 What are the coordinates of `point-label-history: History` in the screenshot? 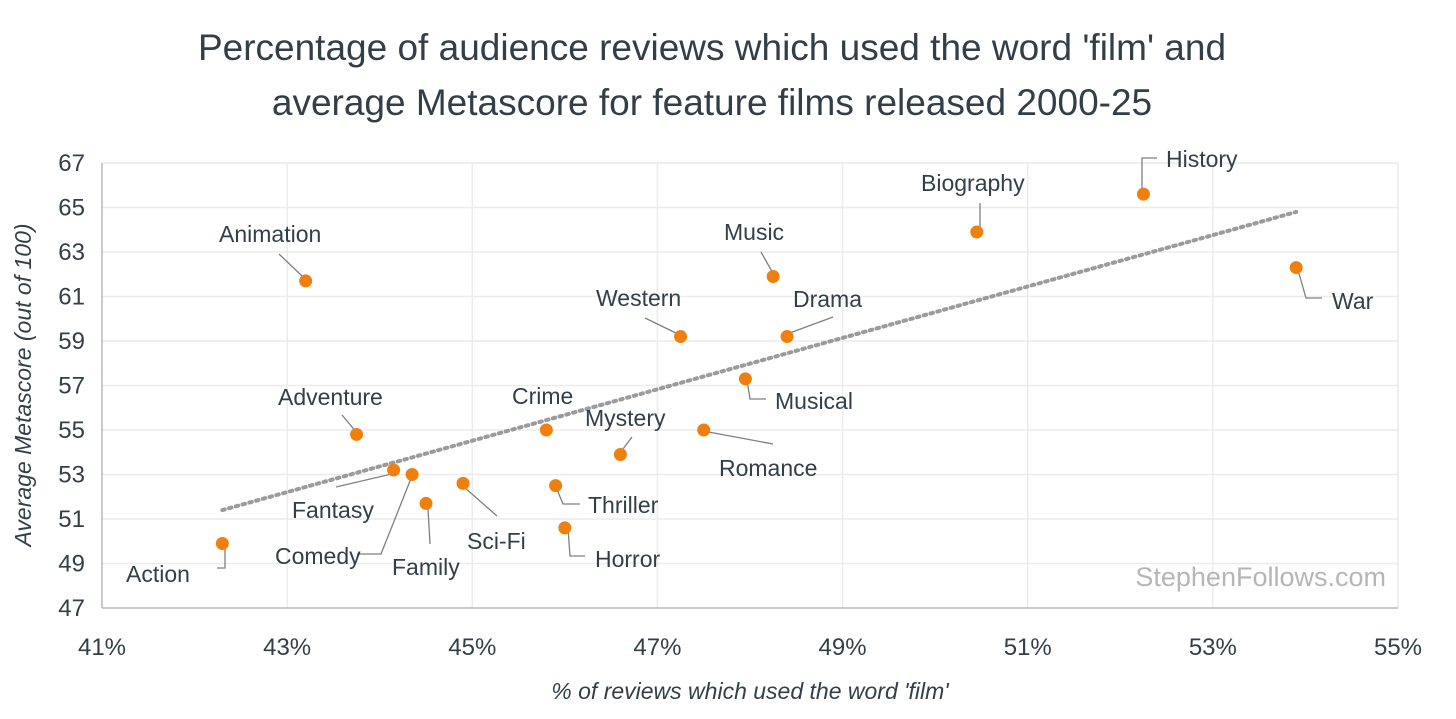 It's located at (1202, 159).